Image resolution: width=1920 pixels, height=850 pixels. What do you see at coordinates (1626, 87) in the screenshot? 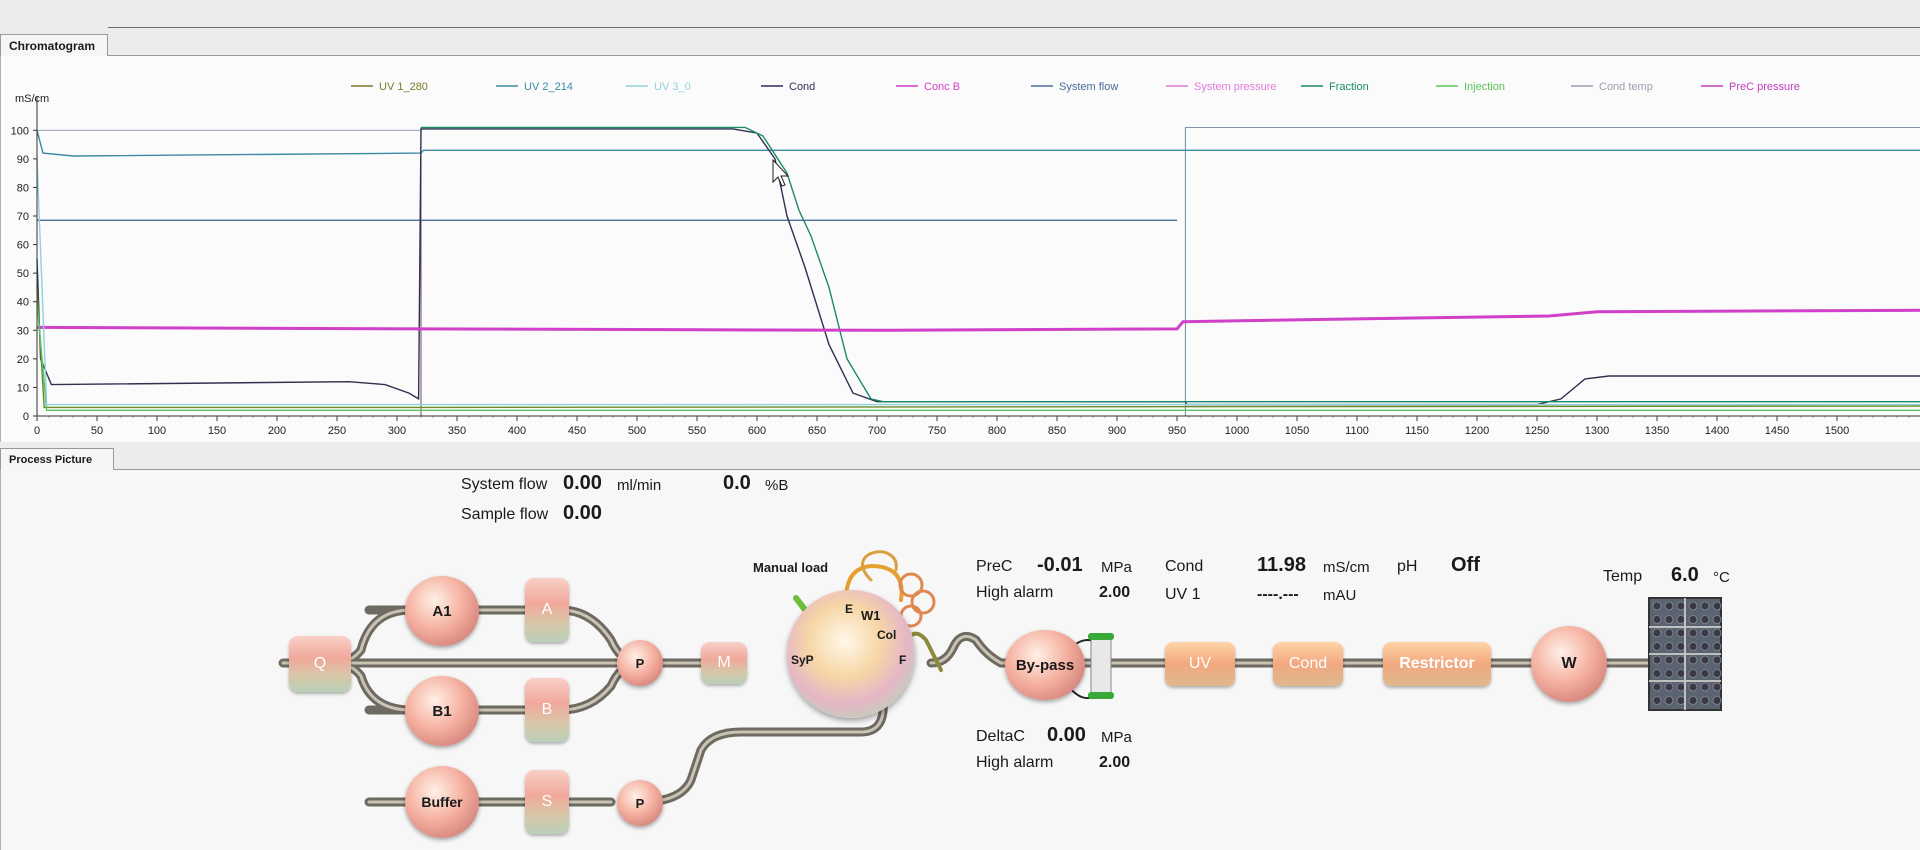
I see `legend-item-9: Cond temp` at bounding box center [1626, 87].